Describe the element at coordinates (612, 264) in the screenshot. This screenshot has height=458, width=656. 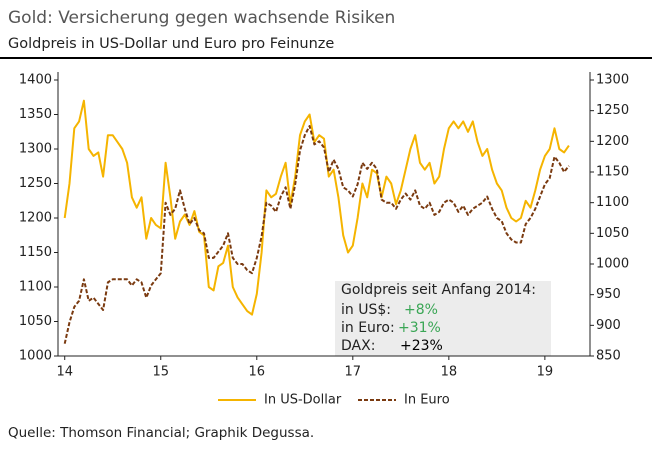
I see `y2-tick-label: 1000` at that location.